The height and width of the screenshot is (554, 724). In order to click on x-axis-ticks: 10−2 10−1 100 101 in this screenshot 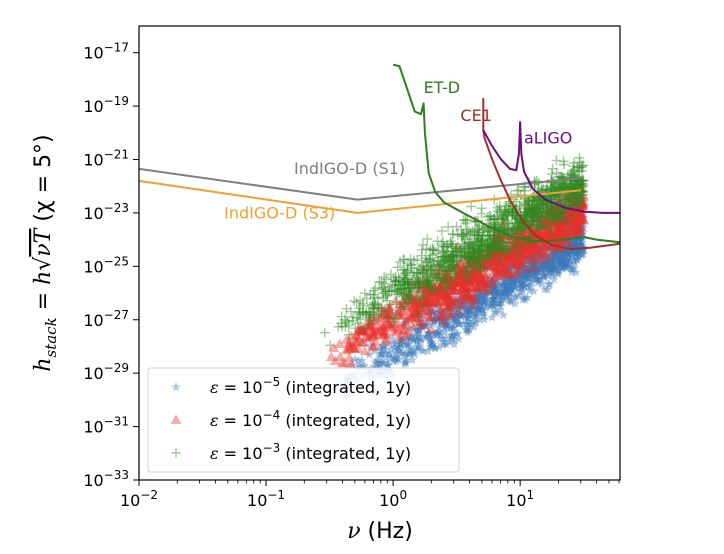, I will do `click(370, 495)`.